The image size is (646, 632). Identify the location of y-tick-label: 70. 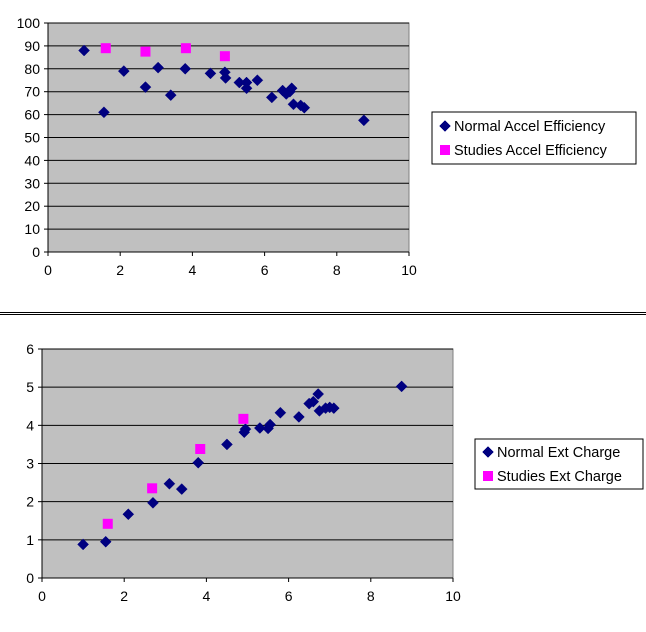
(32, 92).